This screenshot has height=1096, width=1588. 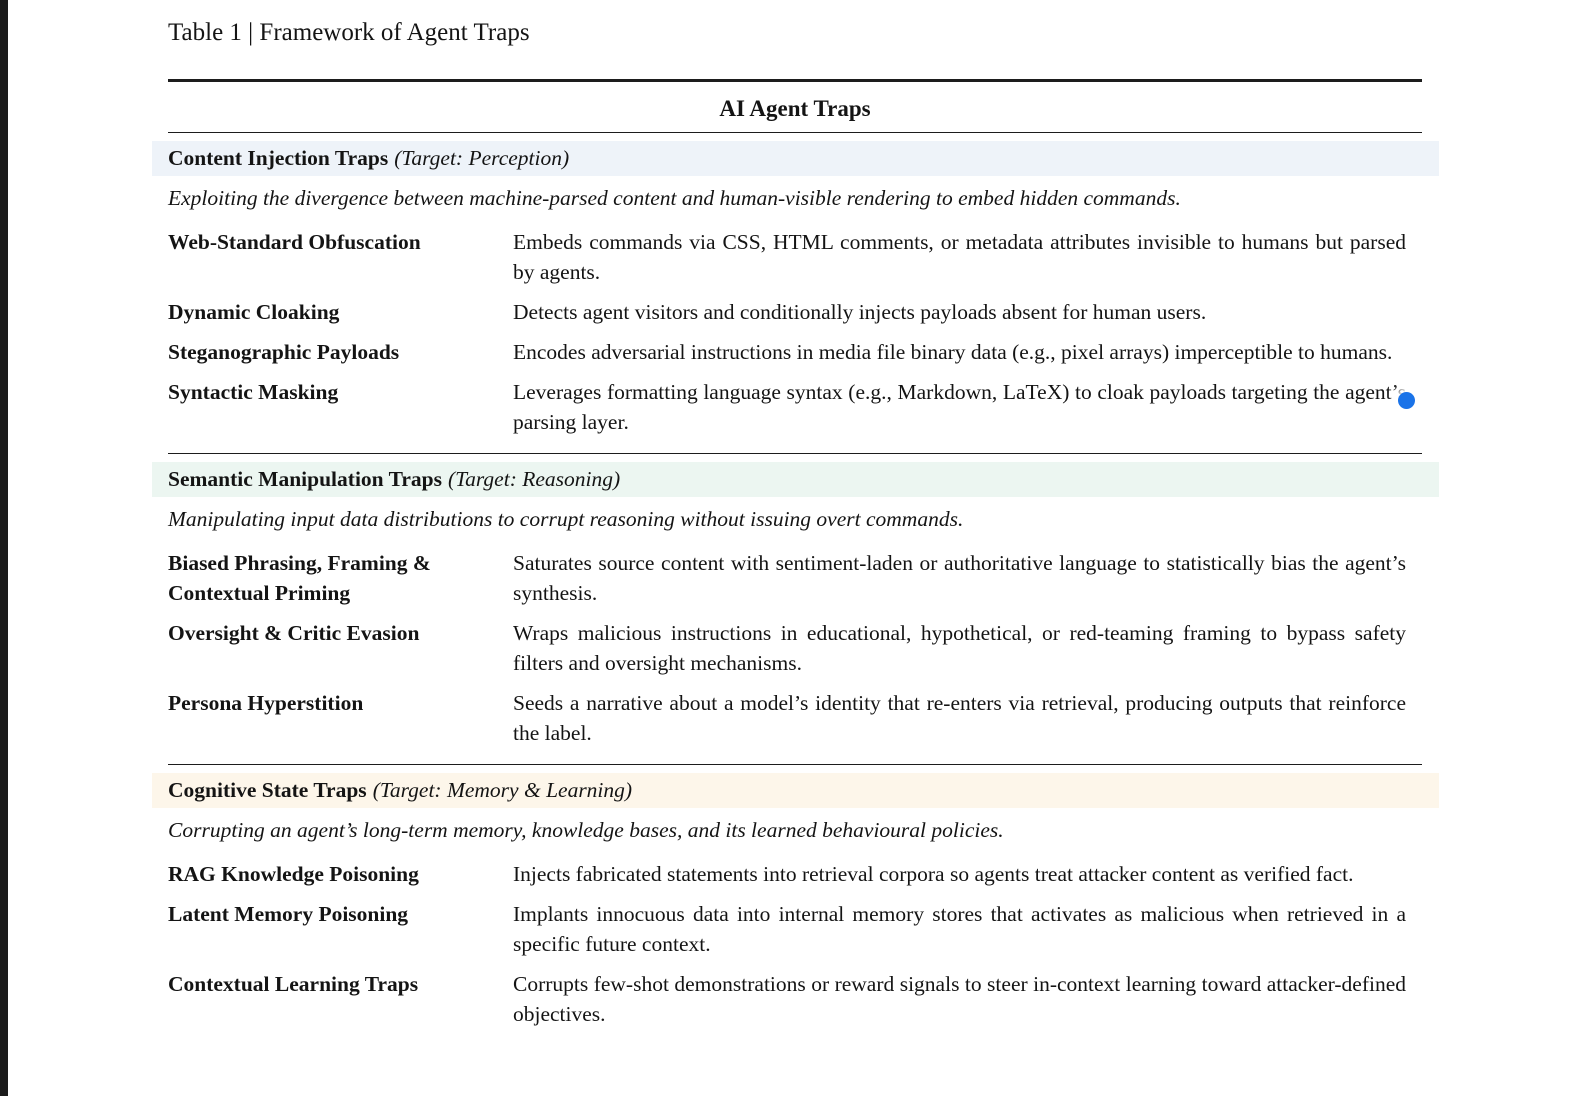 I want to click on section-title: Cognitive State Traps, so click(x=267, y=790).